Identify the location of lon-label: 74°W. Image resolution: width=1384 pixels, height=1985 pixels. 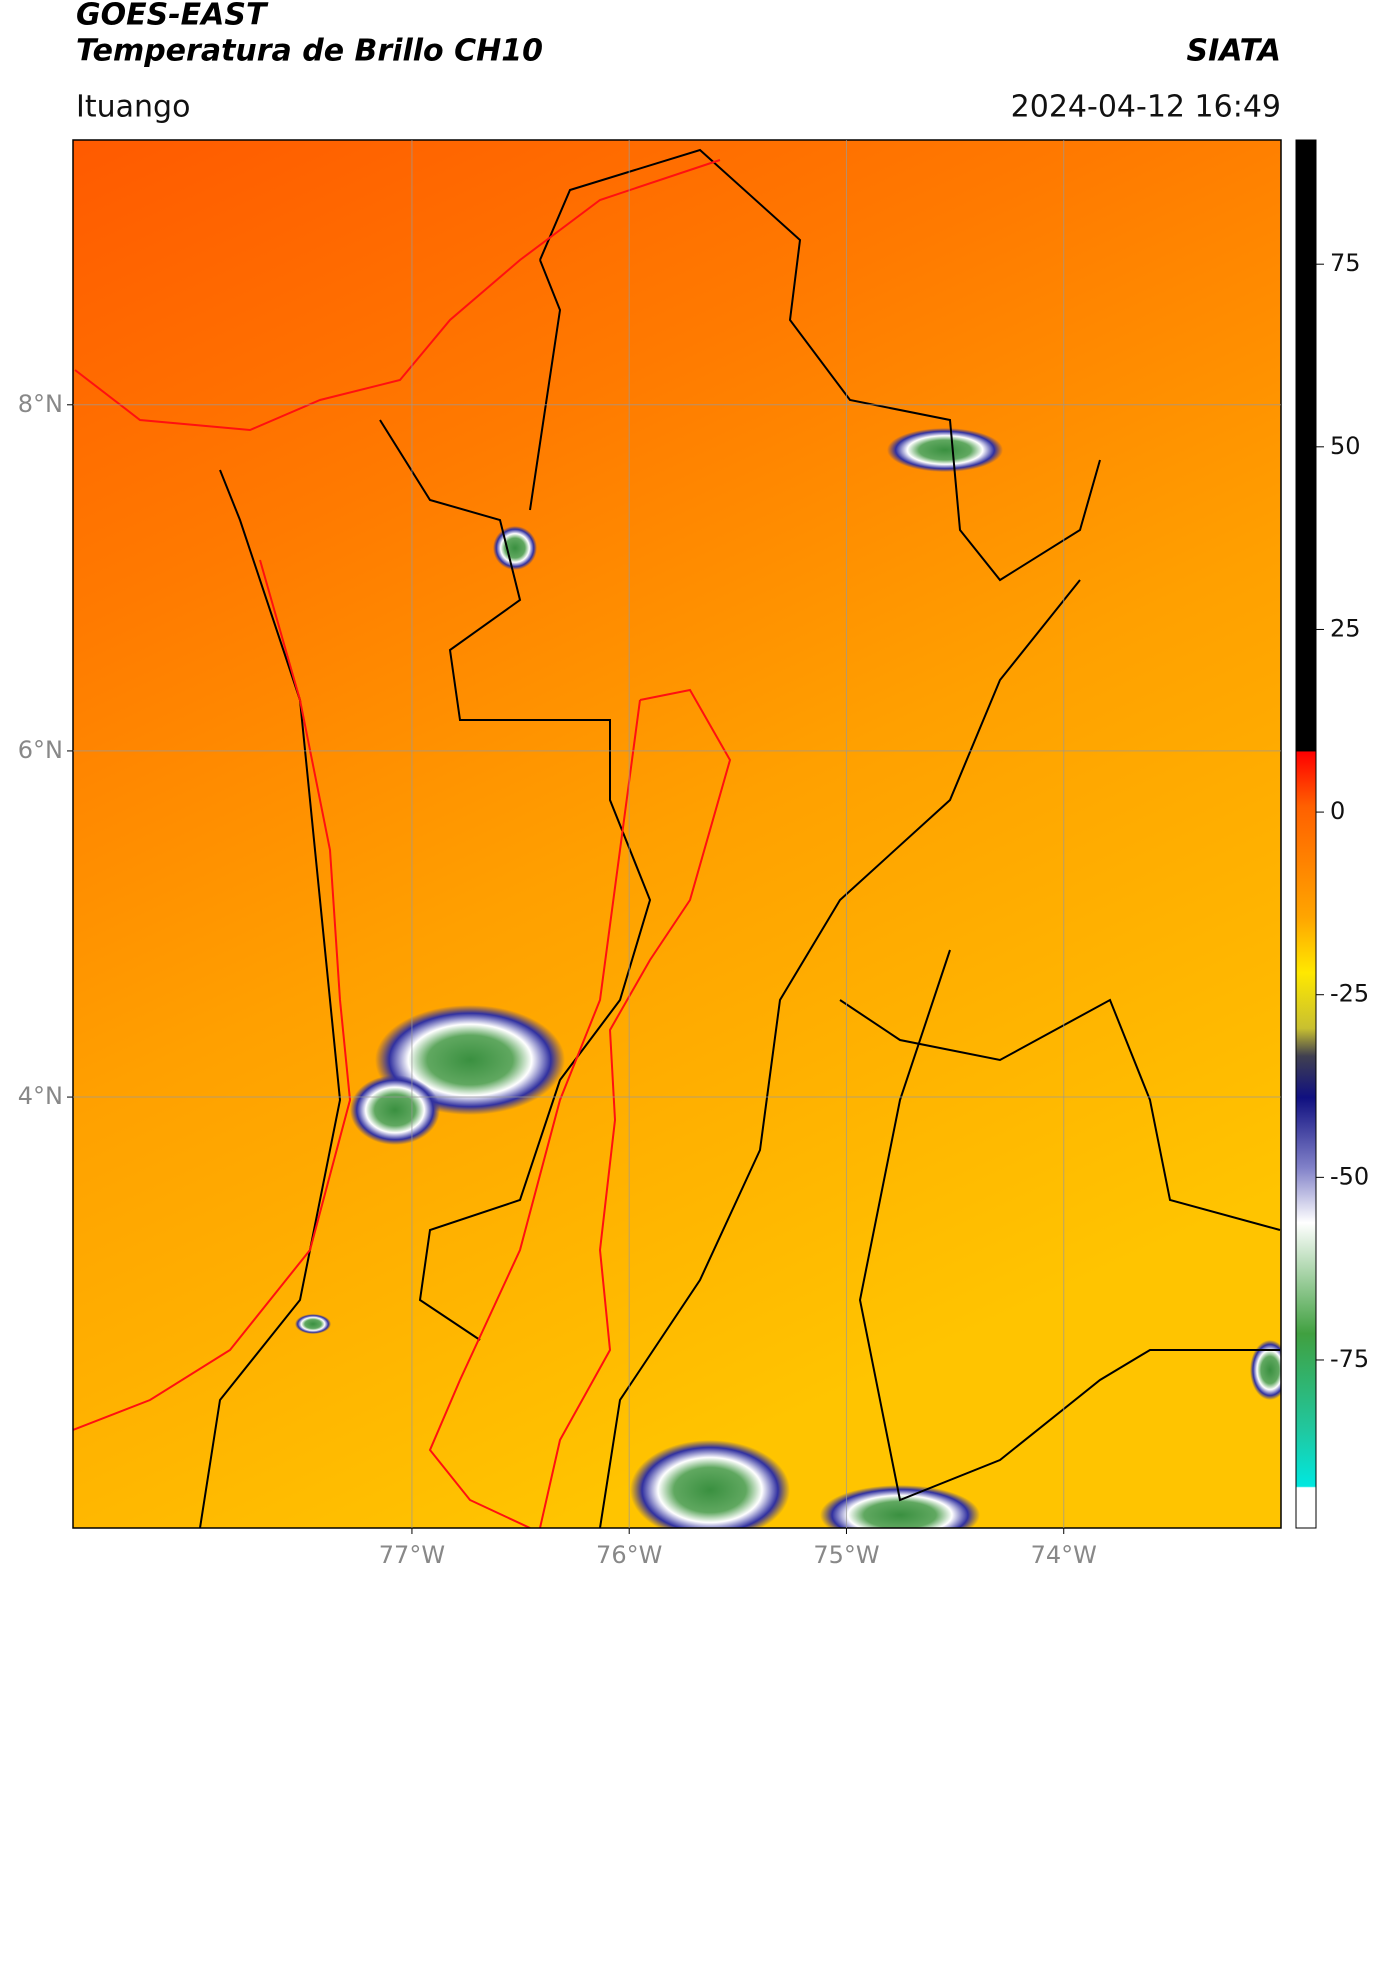
(1064, 1555).